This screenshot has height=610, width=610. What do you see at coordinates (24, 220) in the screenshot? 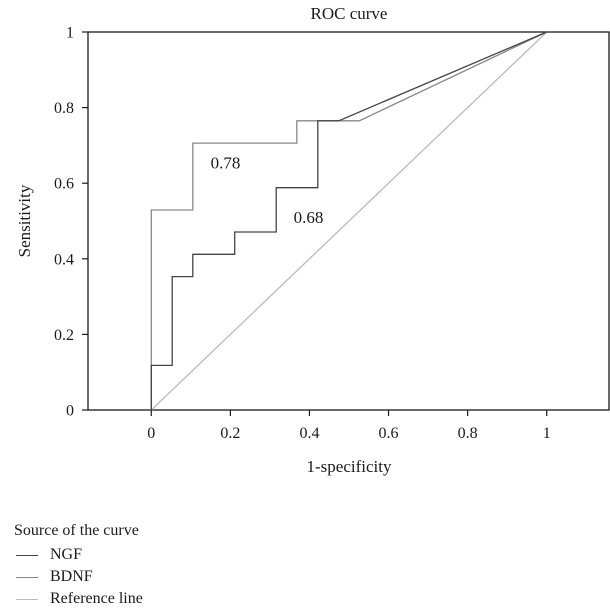
I see `y-axis-label: Sensitivity` at bounding box center [24, 220].